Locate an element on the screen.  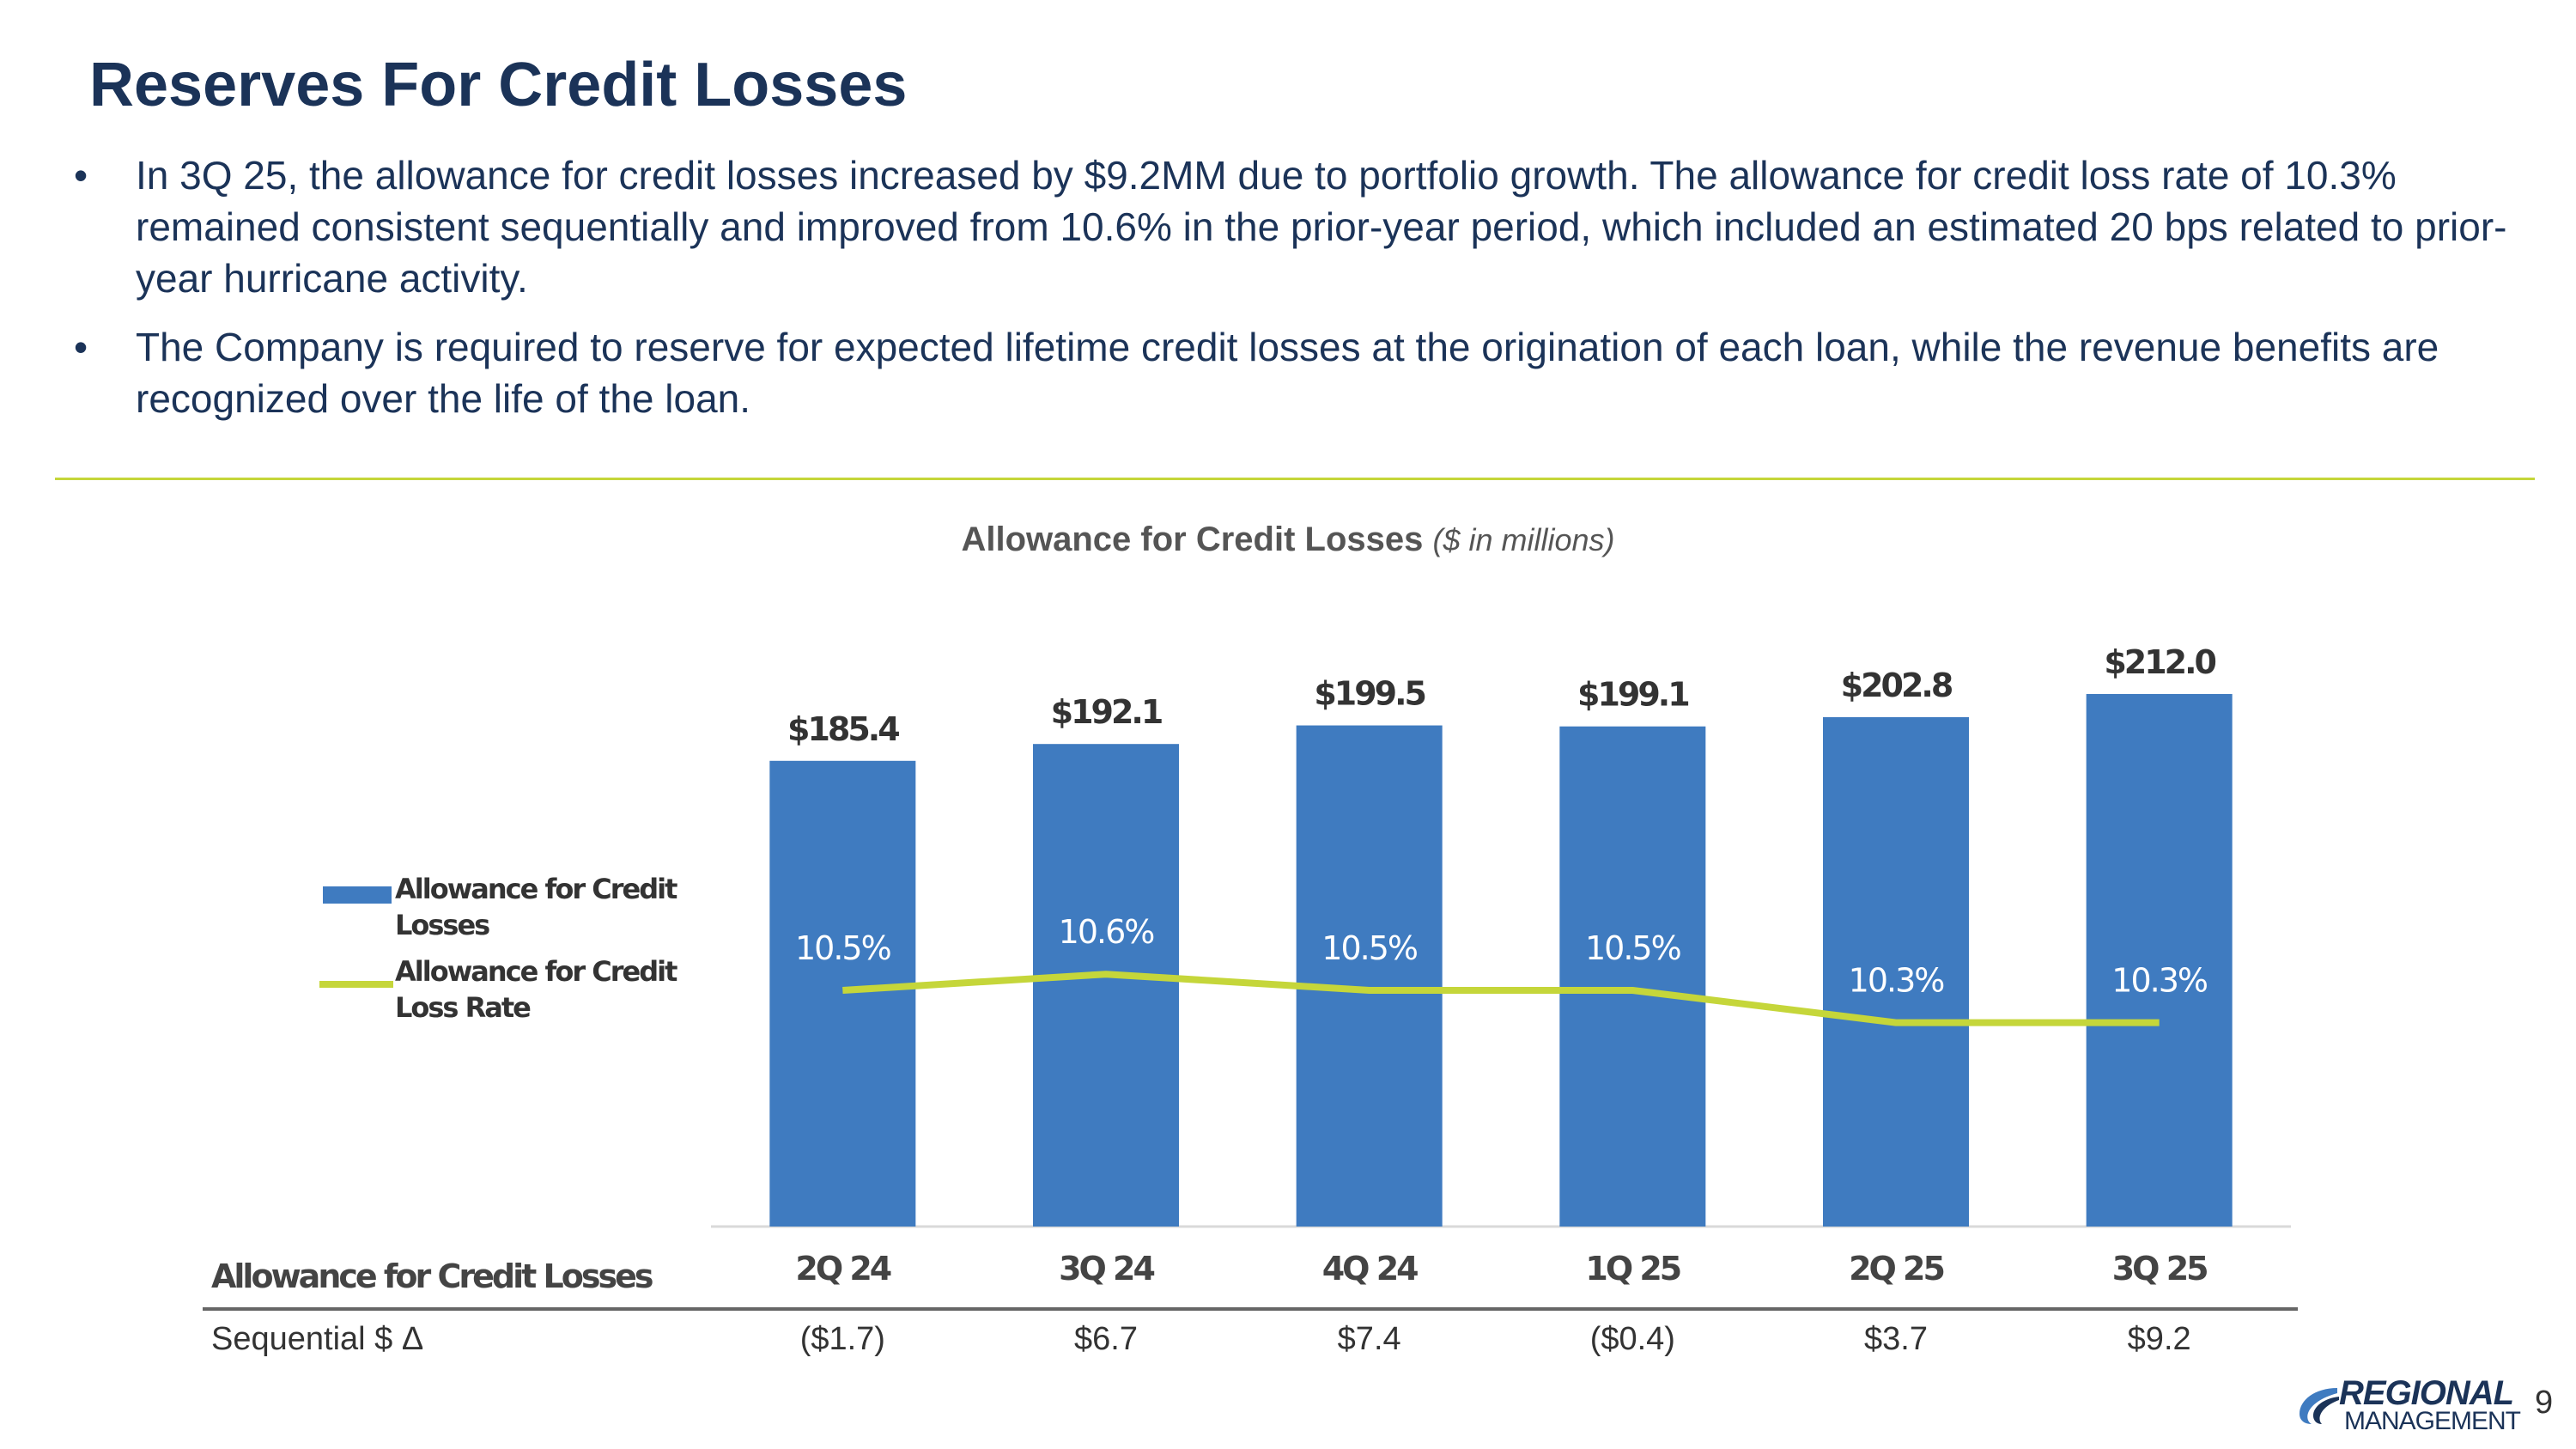
table-cell: $9.2 is located at coordinates (2159, 1339).